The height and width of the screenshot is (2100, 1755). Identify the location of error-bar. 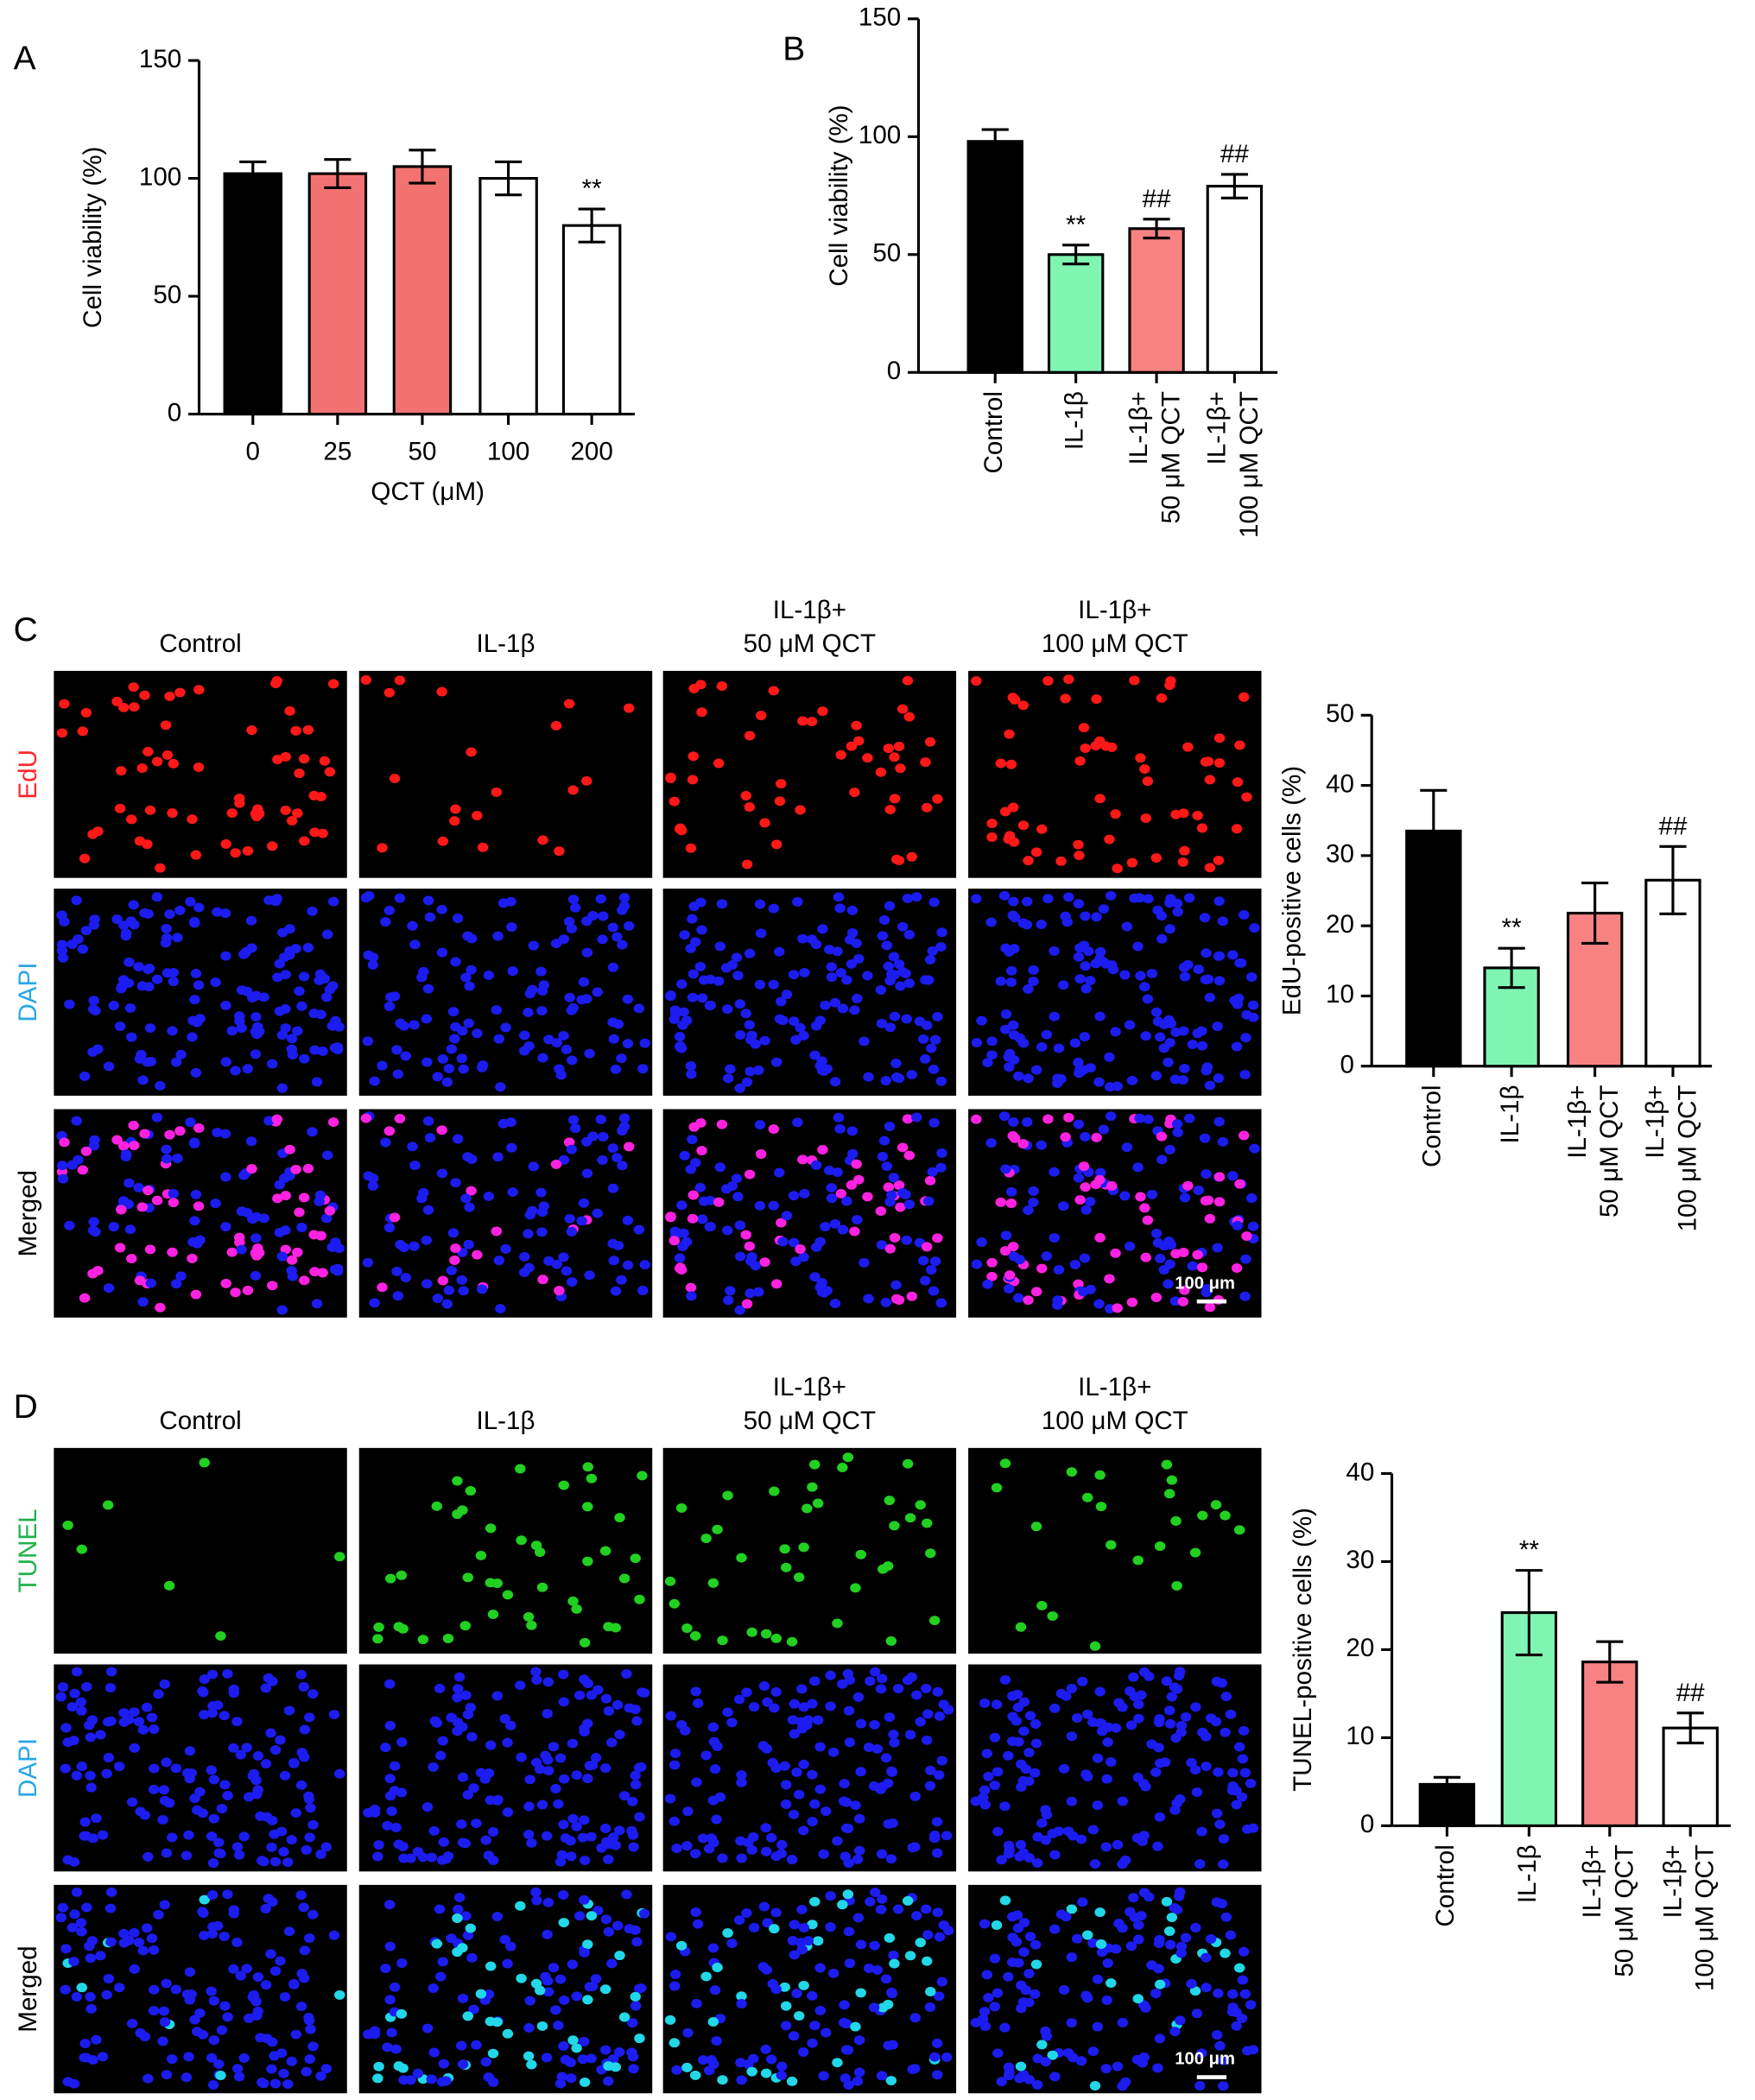
(995, 141).